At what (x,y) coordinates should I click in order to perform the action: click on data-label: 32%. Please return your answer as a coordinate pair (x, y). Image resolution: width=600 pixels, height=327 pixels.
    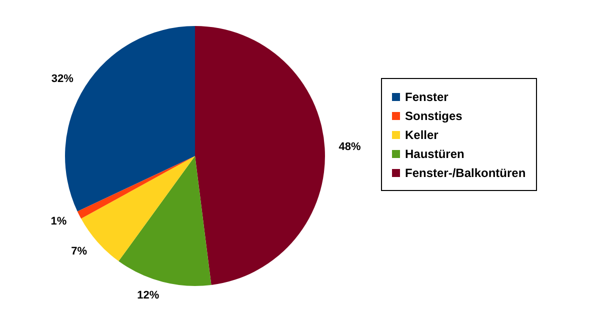
    Looking at the image, I should click on (62, 78).